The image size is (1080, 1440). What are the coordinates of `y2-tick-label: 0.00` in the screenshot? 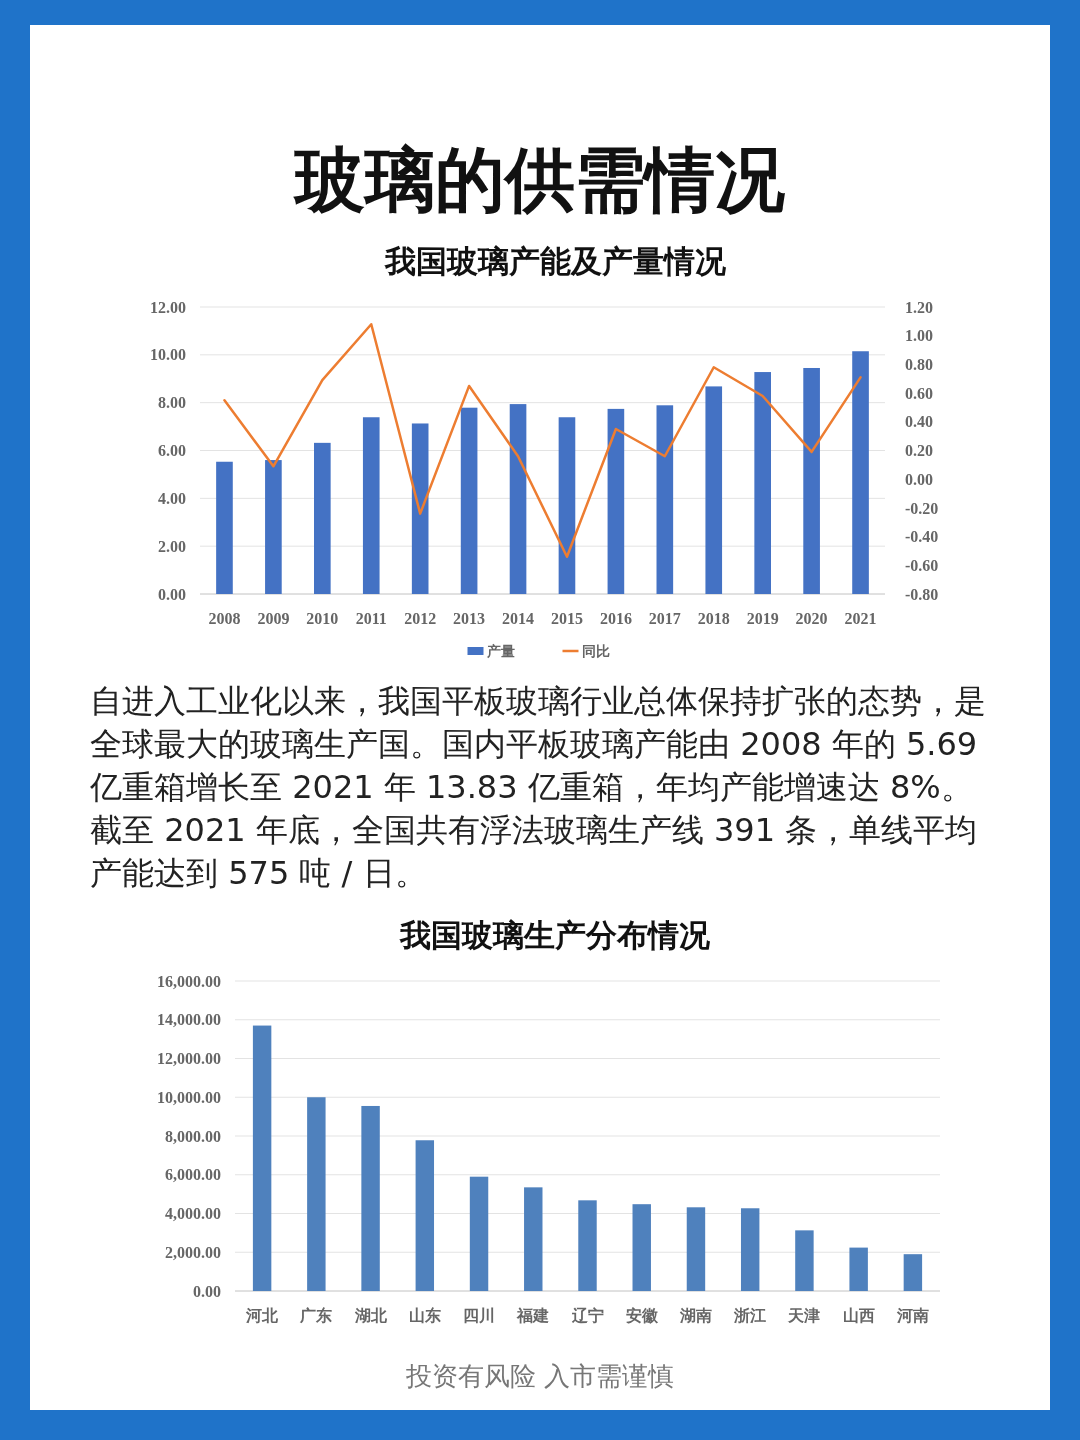 It's located at (919, 479).